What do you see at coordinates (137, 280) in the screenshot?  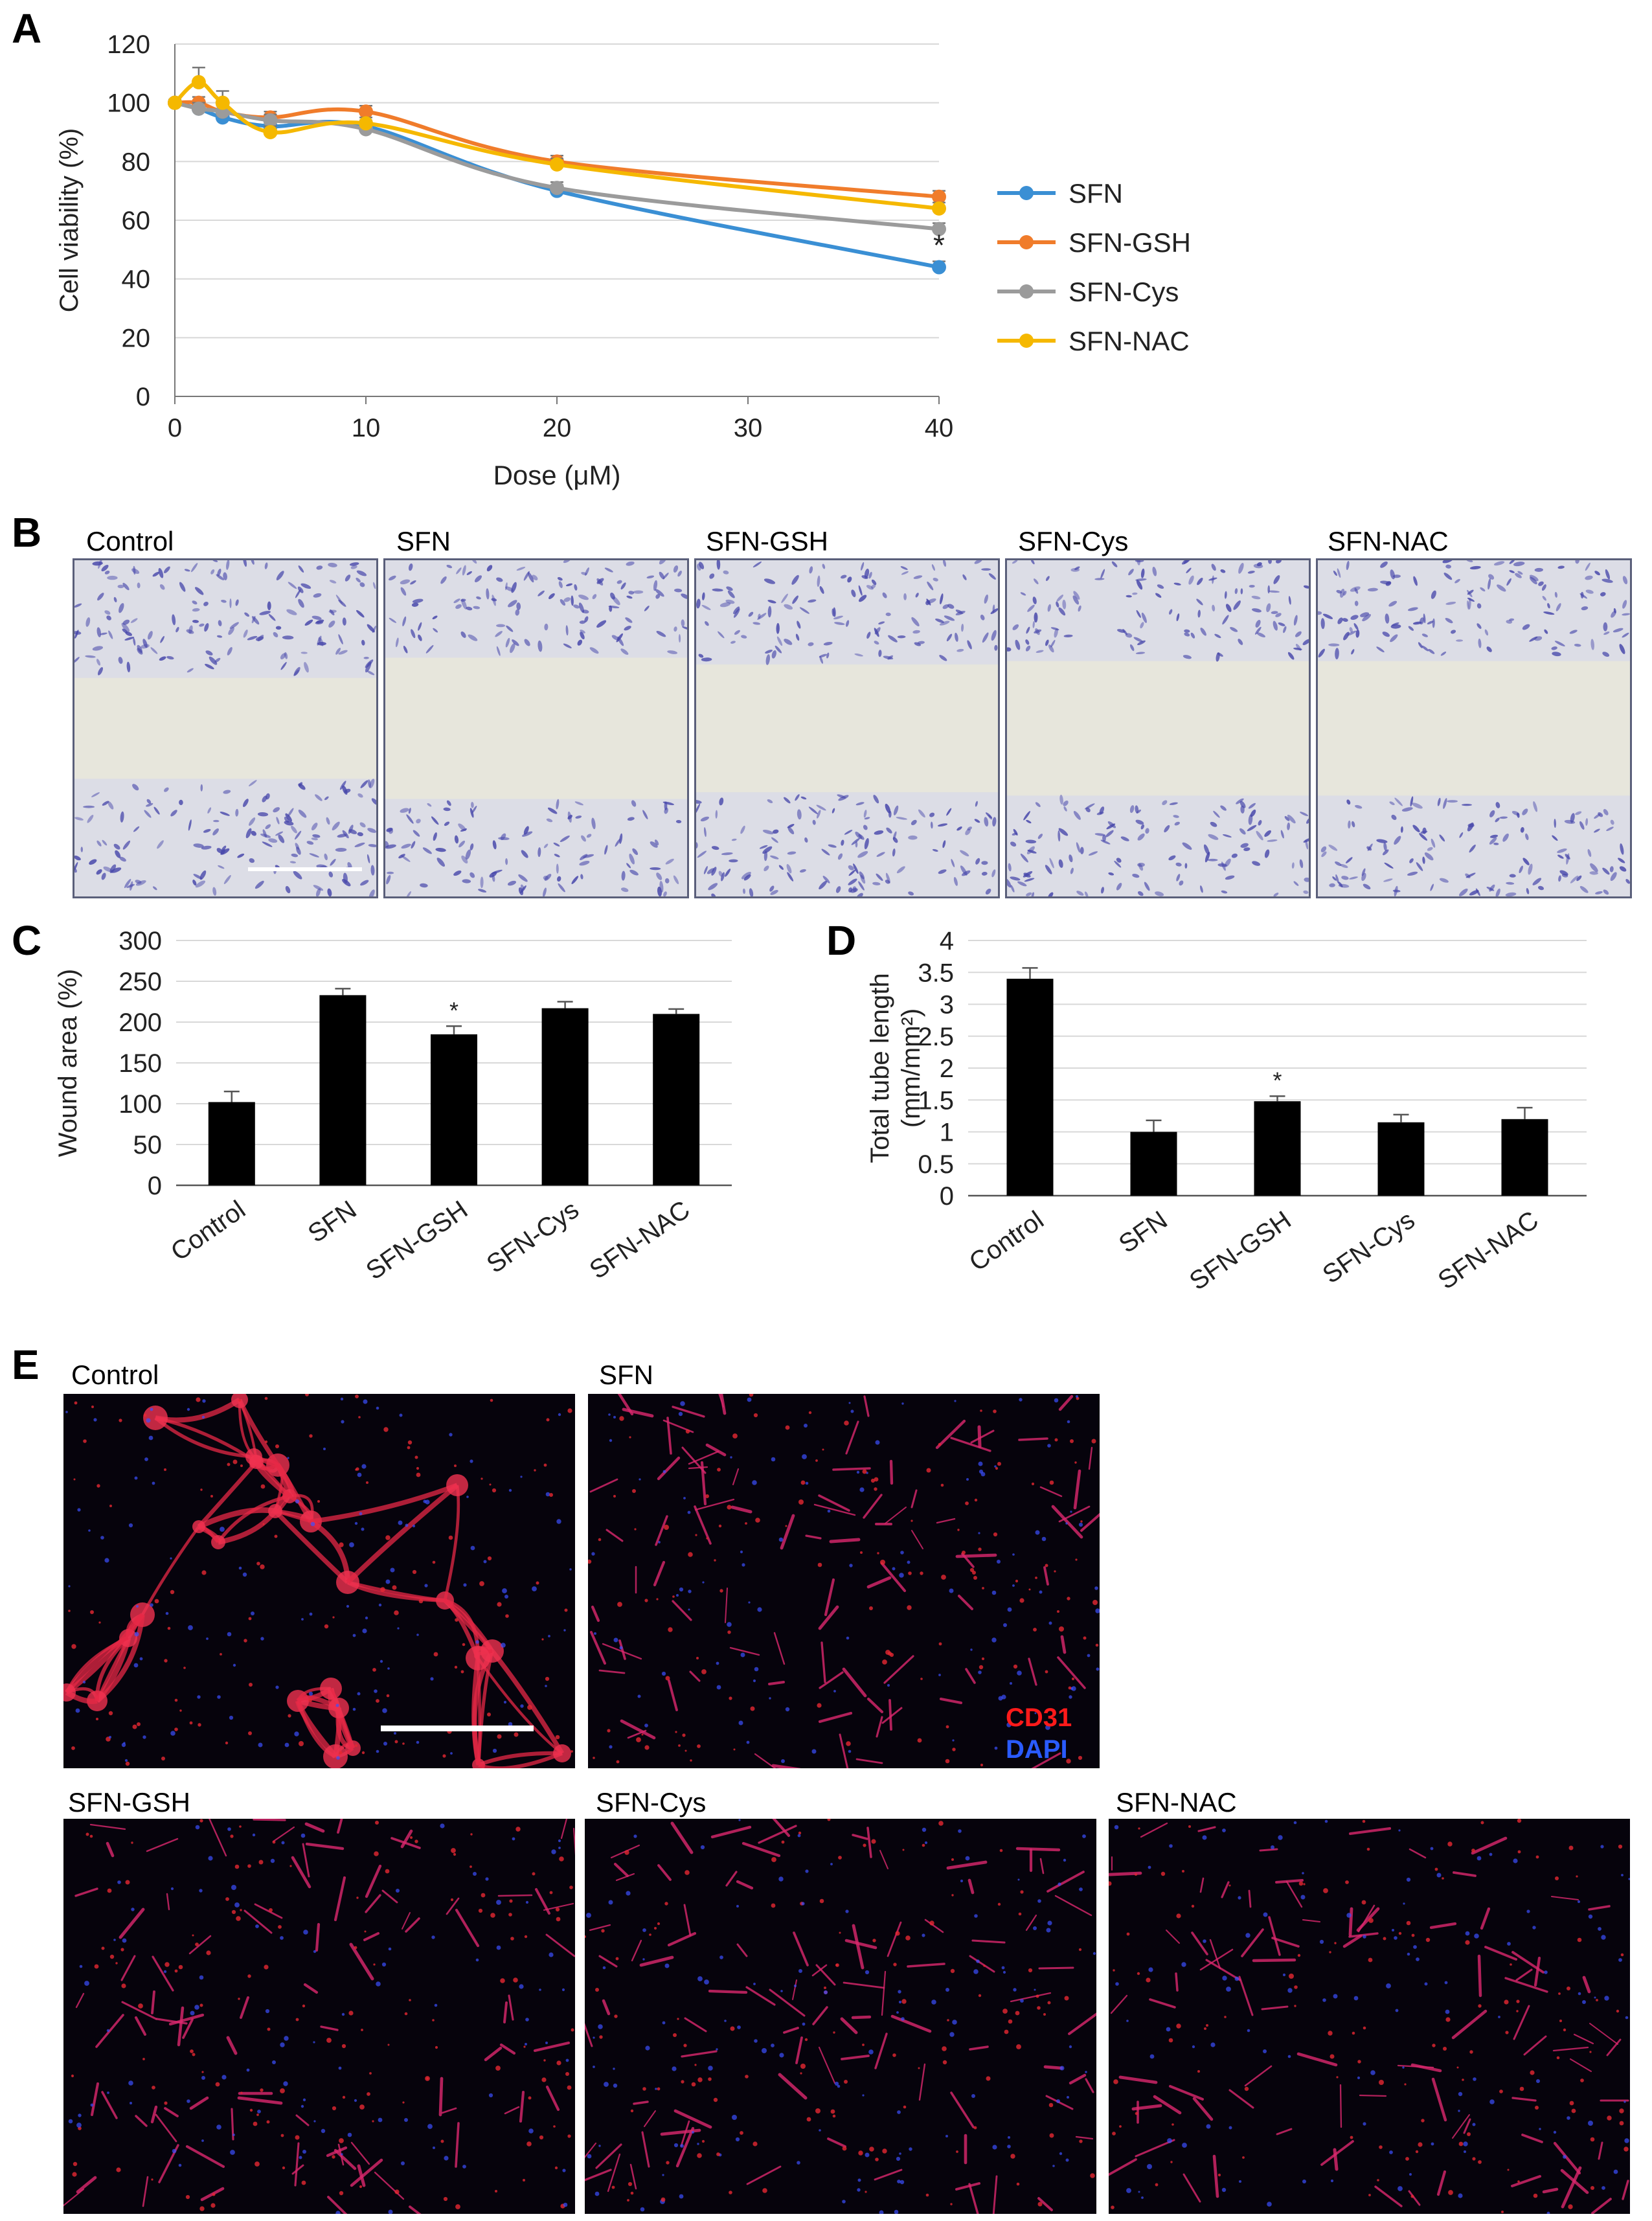 I see `y-tick-label-a: 40` at bounding box center [137, 280].